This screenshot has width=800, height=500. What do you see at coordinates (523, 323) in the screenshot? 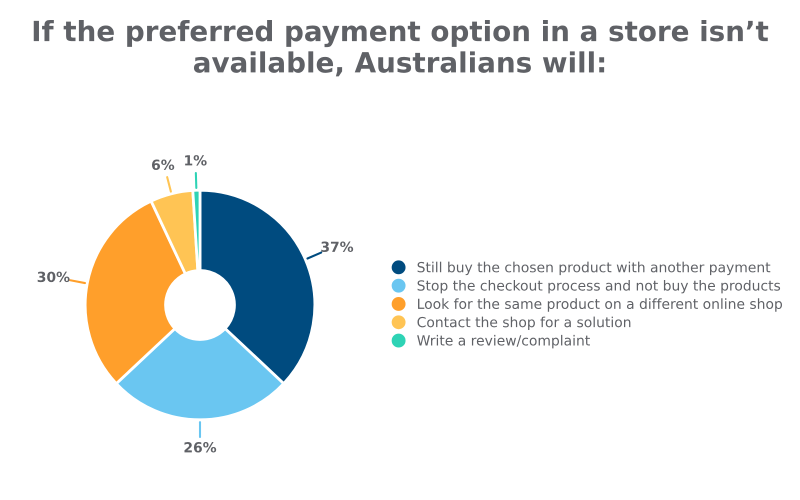
I see `legend-label: Contact the shop for a solution` at bounding box center [523, 323].